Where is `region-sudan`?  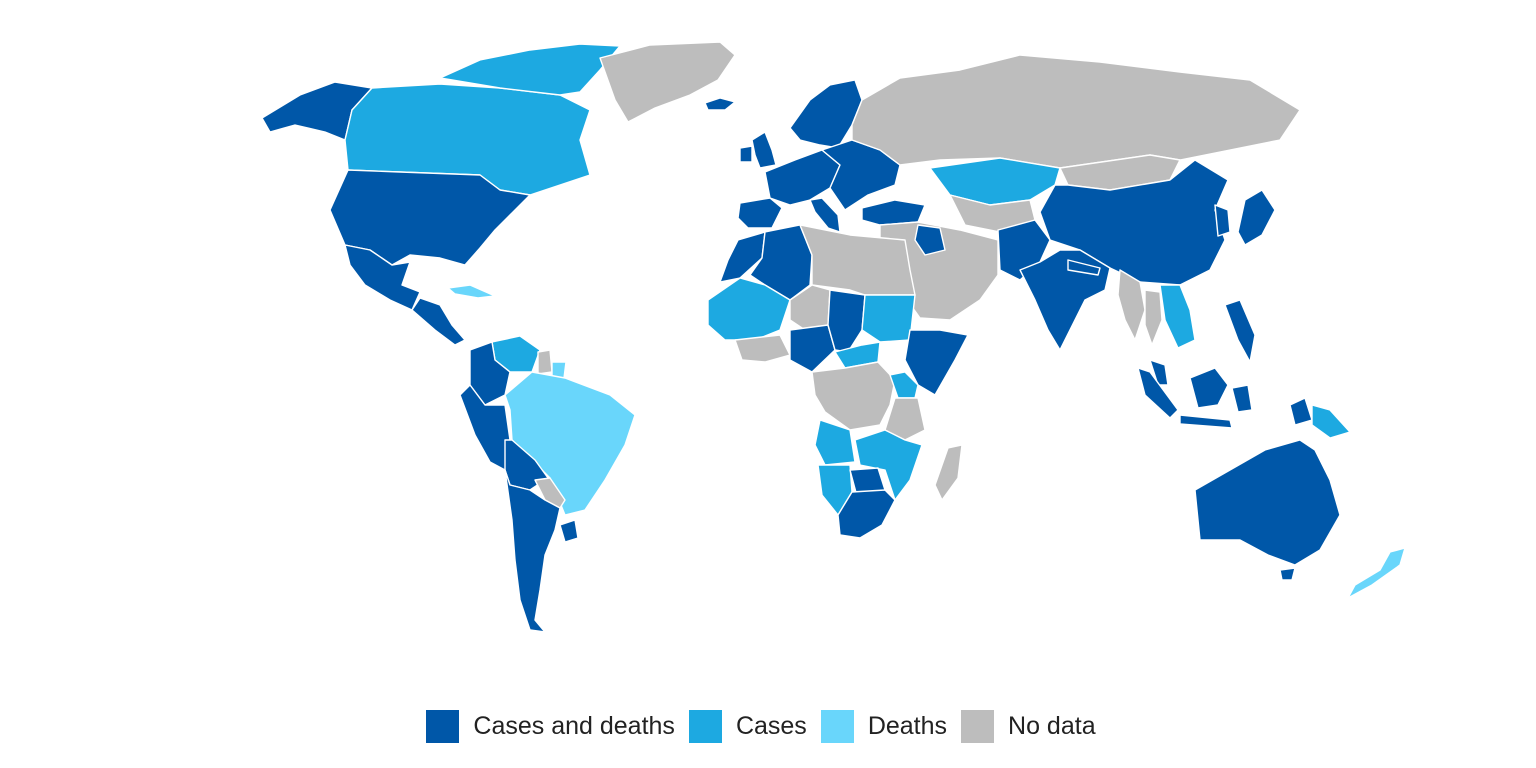 region-sudan is located at coordinates (888, 318).